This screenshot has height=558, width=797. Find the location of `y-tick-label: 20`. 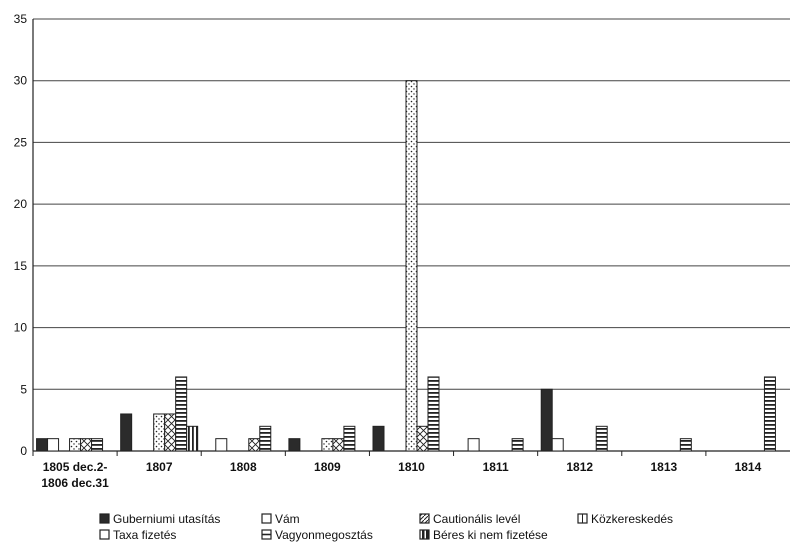

y-tick-label: 20 is located at coordinates (21, 204).